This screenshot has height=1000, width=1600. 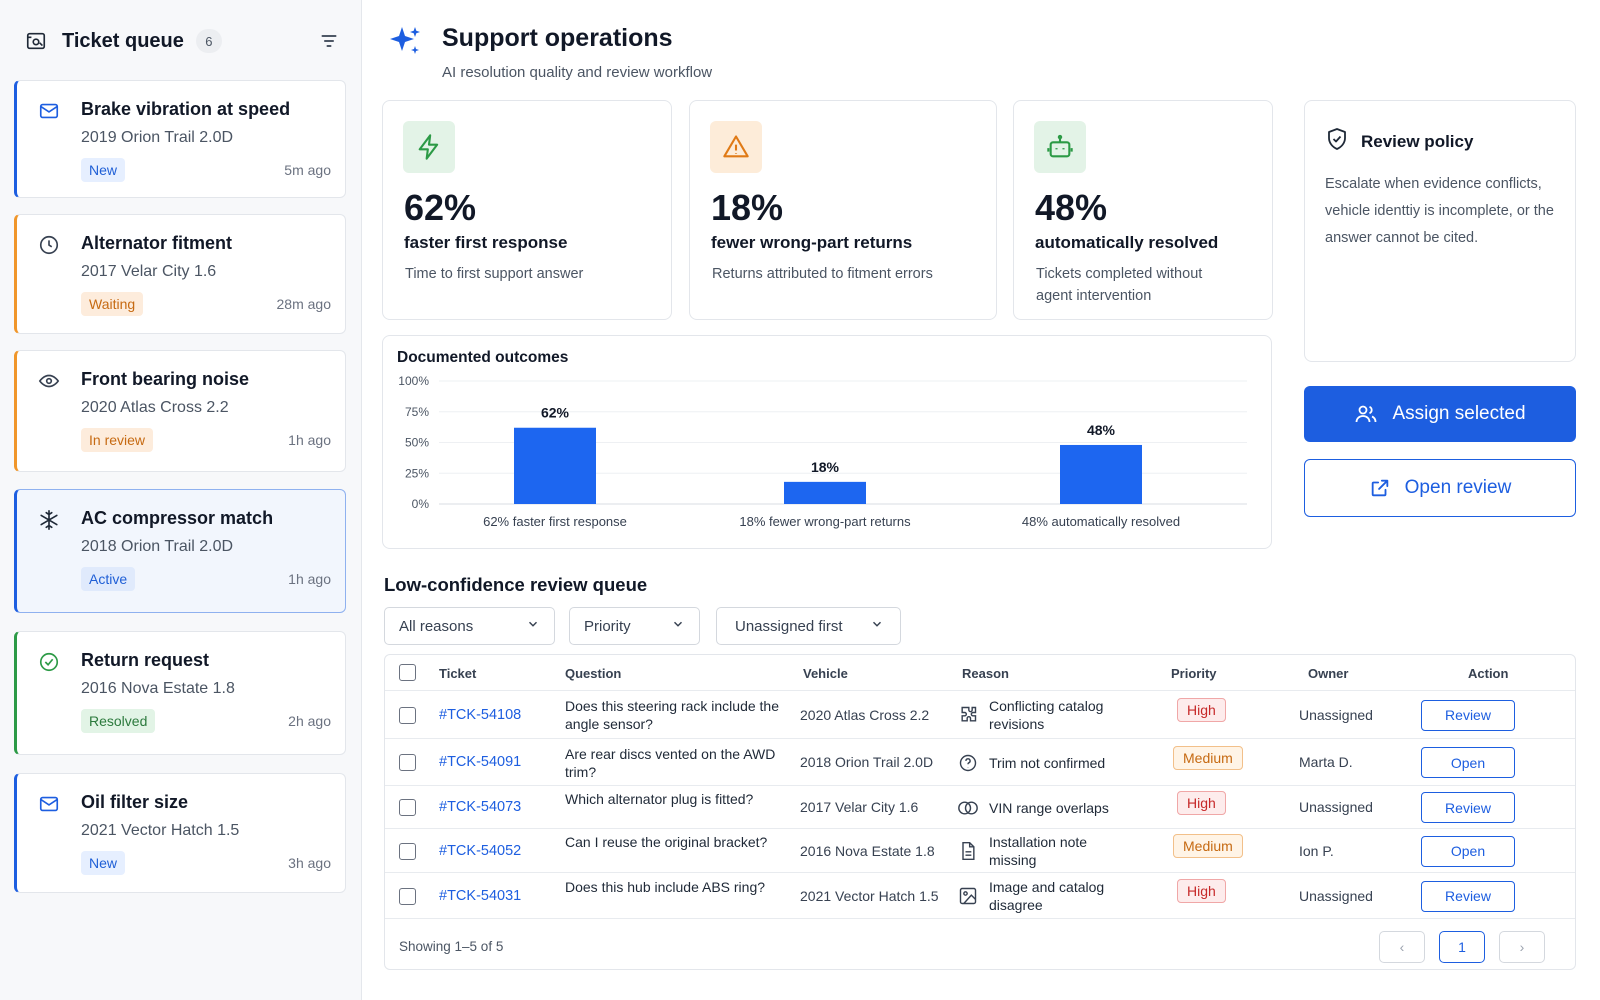 What do you see at coordinates (309, 579) in the screenshot?
I see `ticket-time: 1h ago` at bounding box center [309, 579].